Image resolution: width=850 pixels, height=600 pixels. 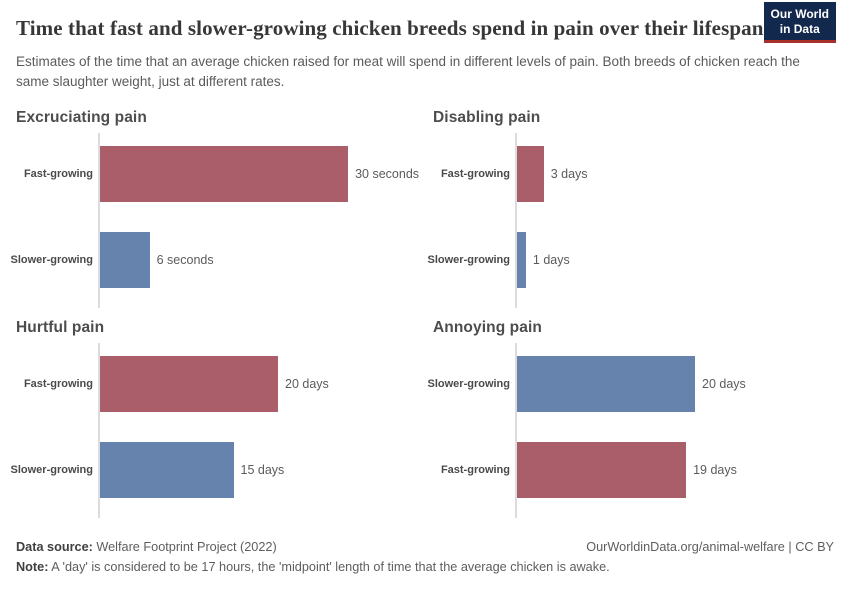 I want to click on value-label: 30 seconds, so click(x=387, y=174).